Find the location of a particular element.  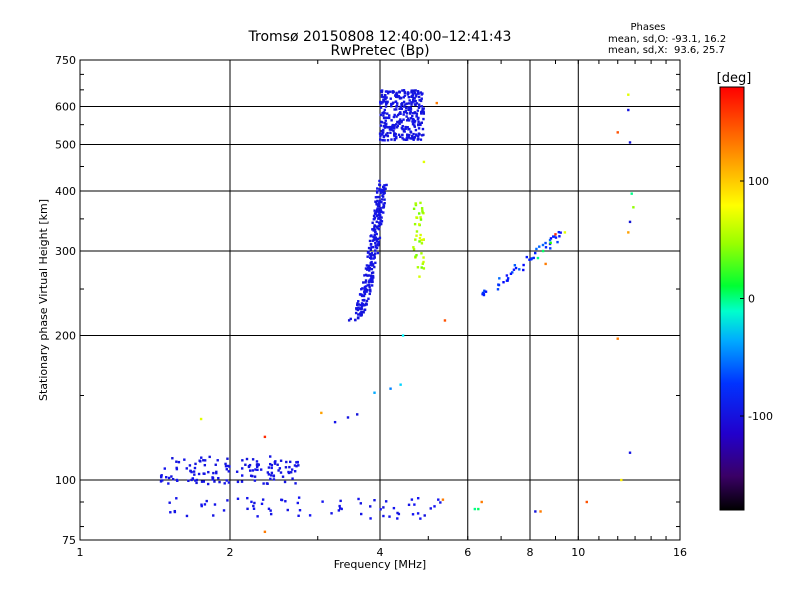

y-tick-label: 750 is located at coordinates (65, 60).